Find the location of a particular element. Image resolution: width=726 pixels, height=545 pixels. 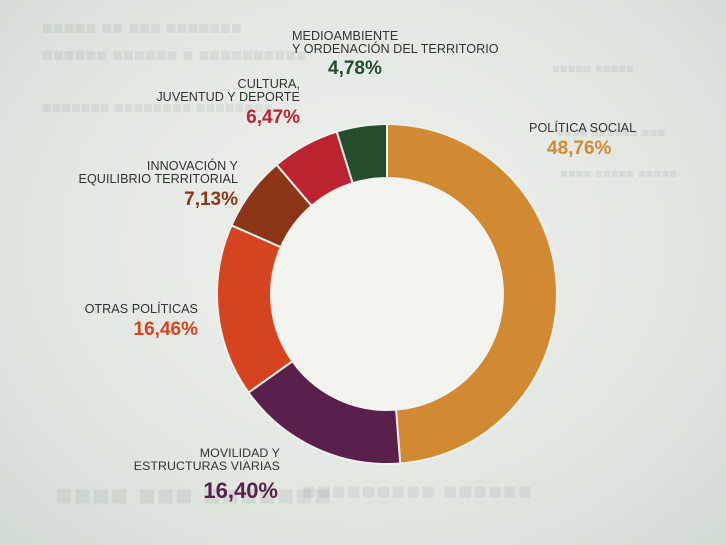

segment-name-innovacion: INNOVACIÓN Y EQUILIBRIO TERRITORIAL is located at coordinates (158, 173).